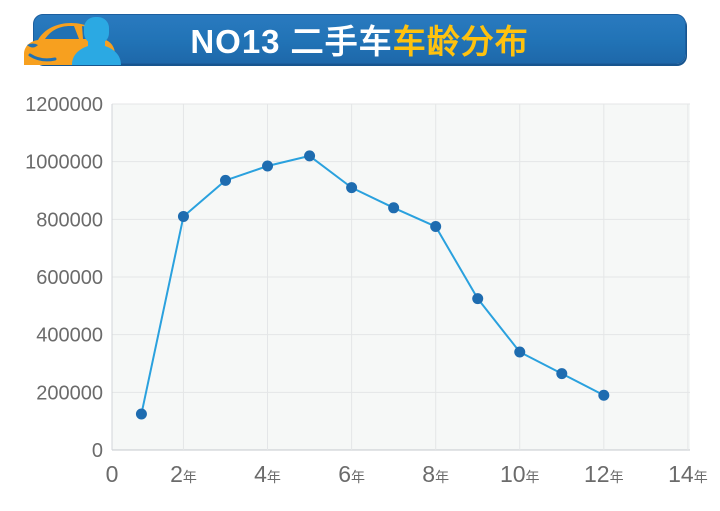 This screenshot has width=720, height=511. Describe the element at coordinates (69, 278) in the screenshot. I see `y-tick-label: 600000` at that location.